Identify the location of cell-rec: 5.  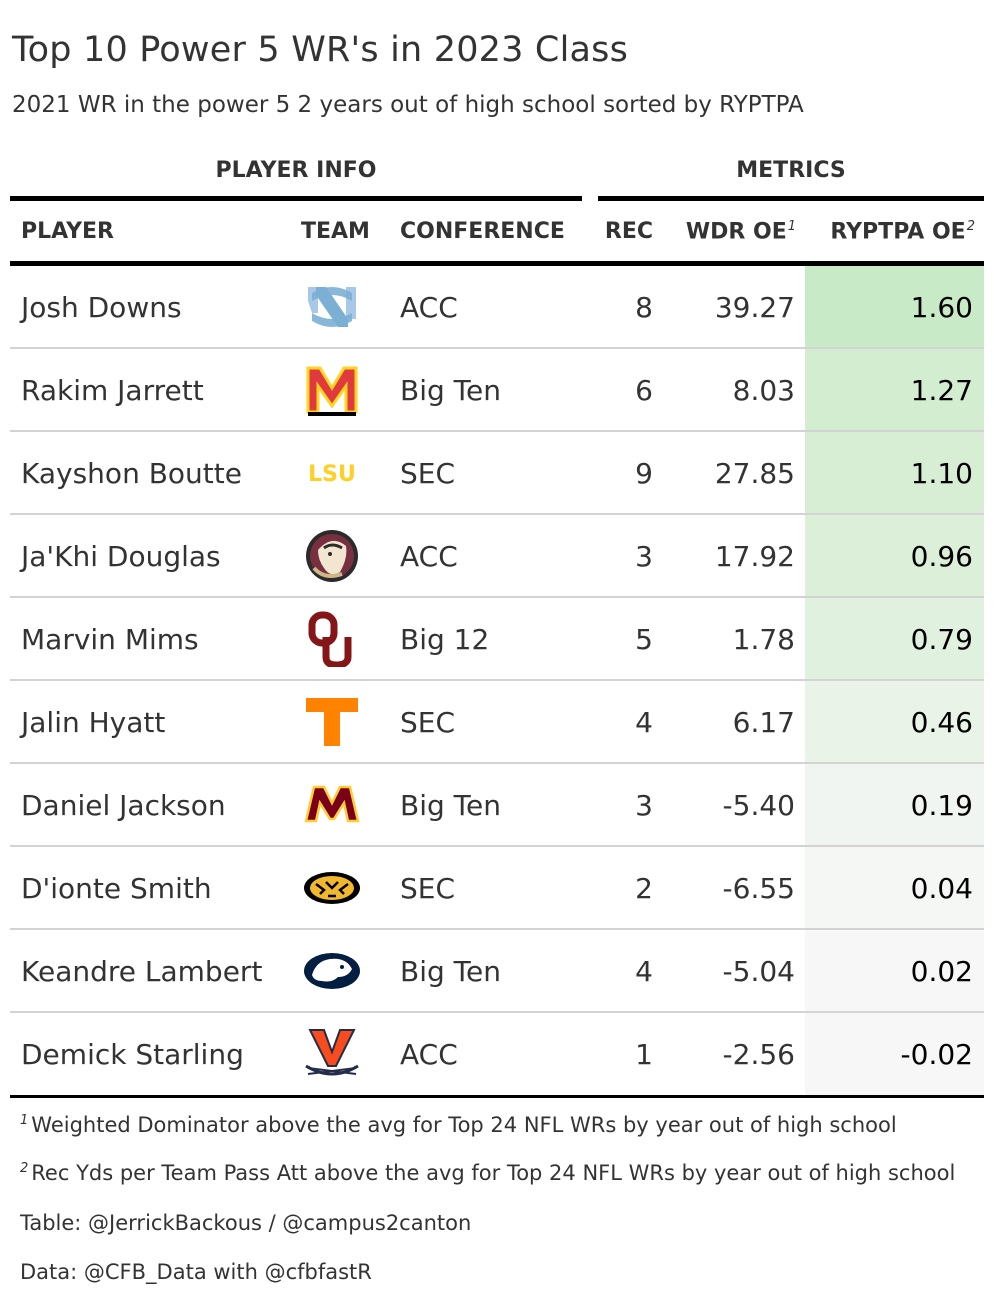
(644, 639).